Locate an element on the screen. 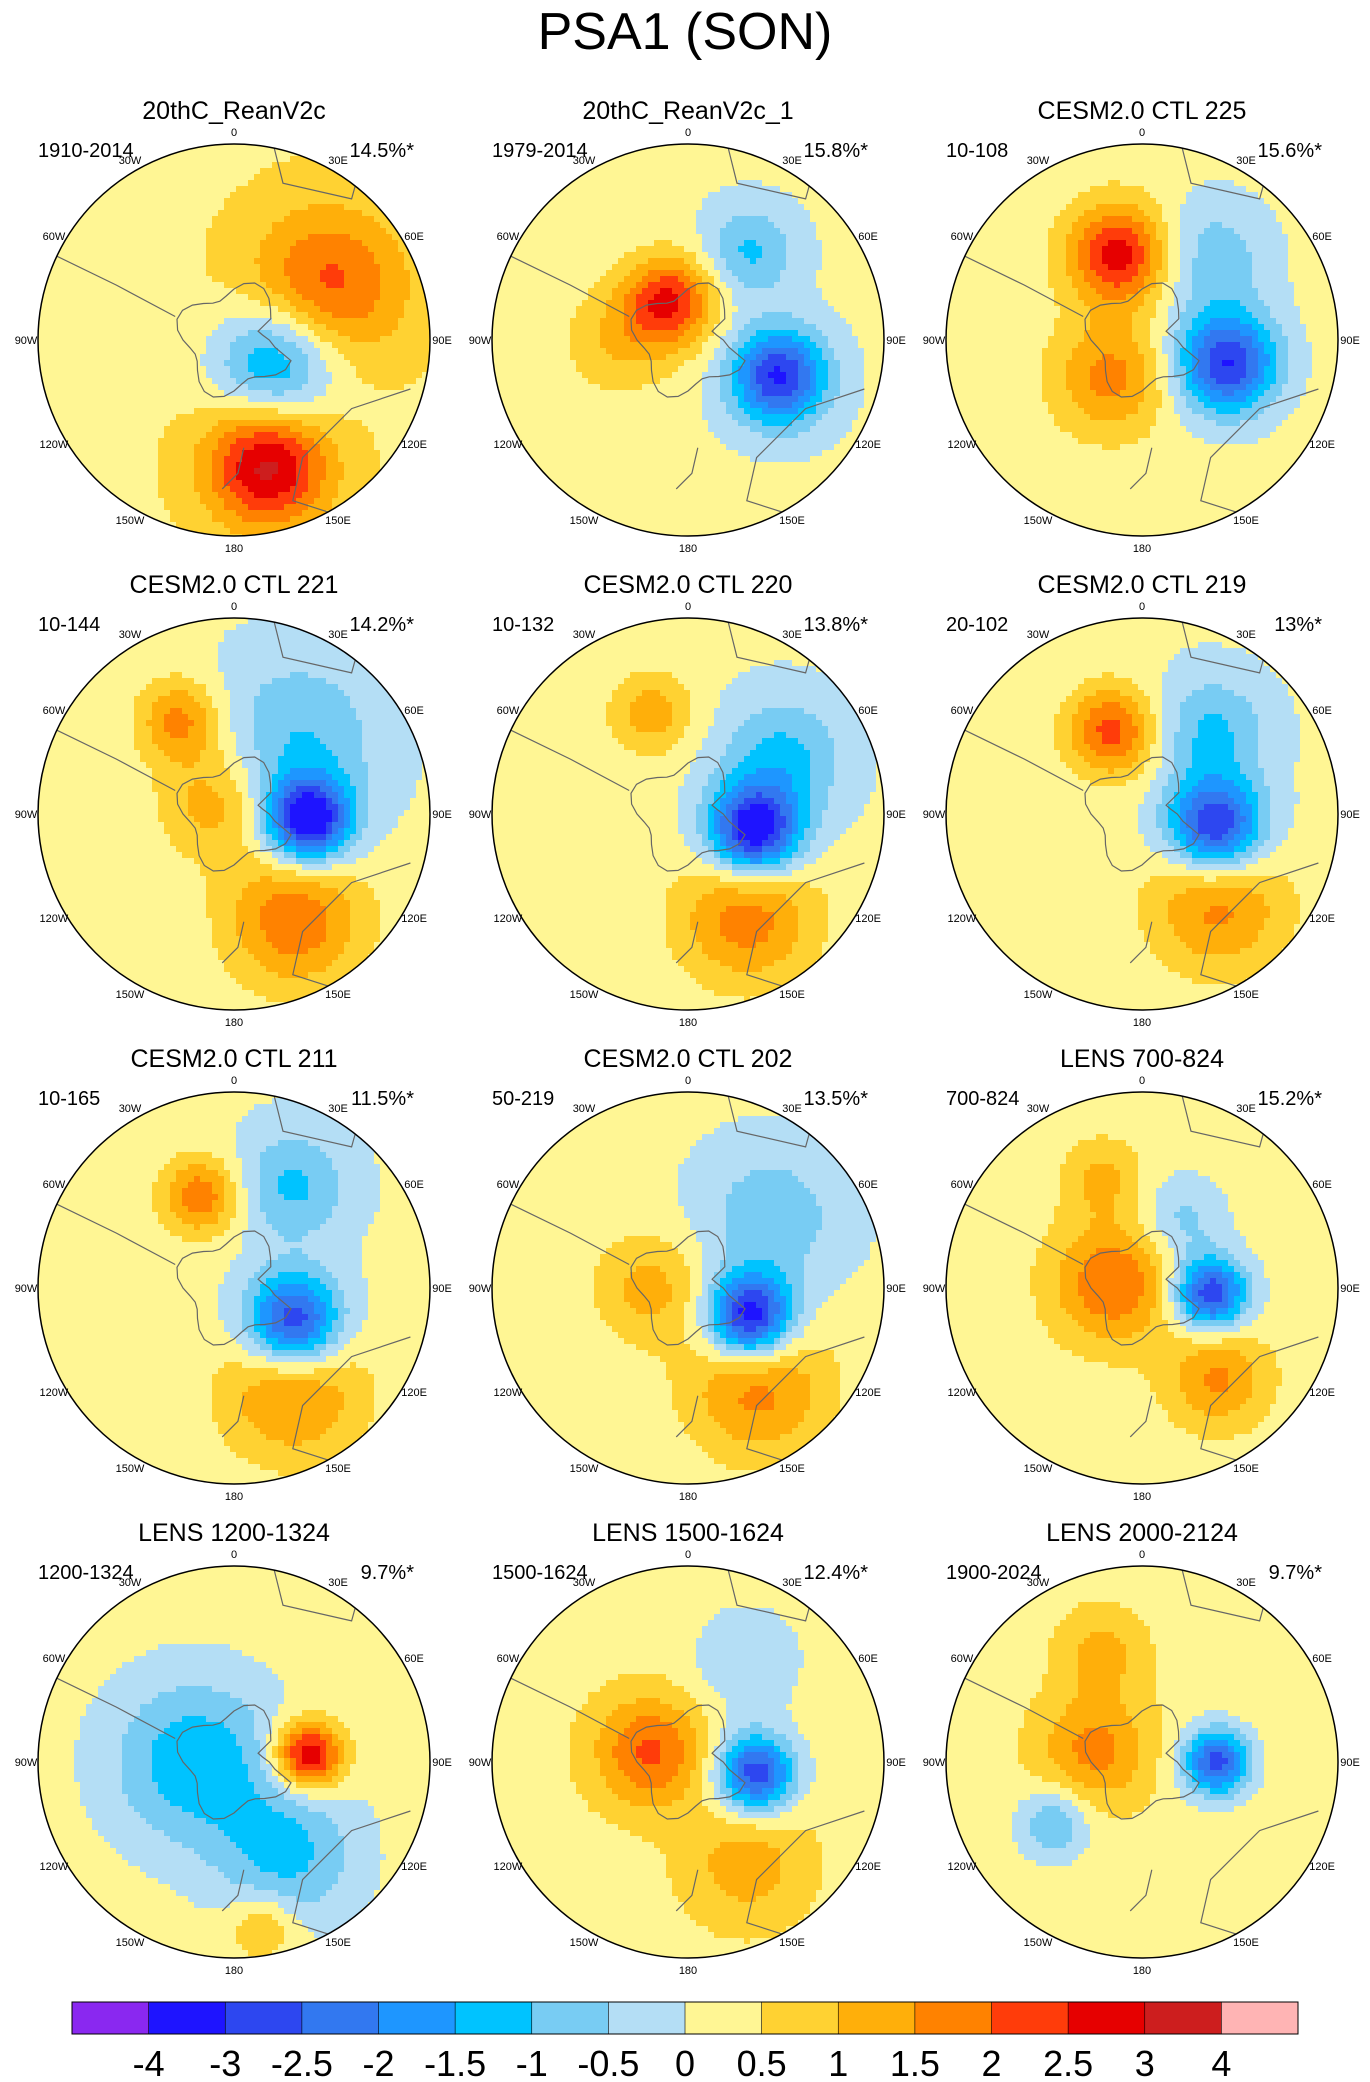 This screenshot has width=1370, height=2082. colorbar-tick-label: 3 is located at coordinates (1145, 2062).